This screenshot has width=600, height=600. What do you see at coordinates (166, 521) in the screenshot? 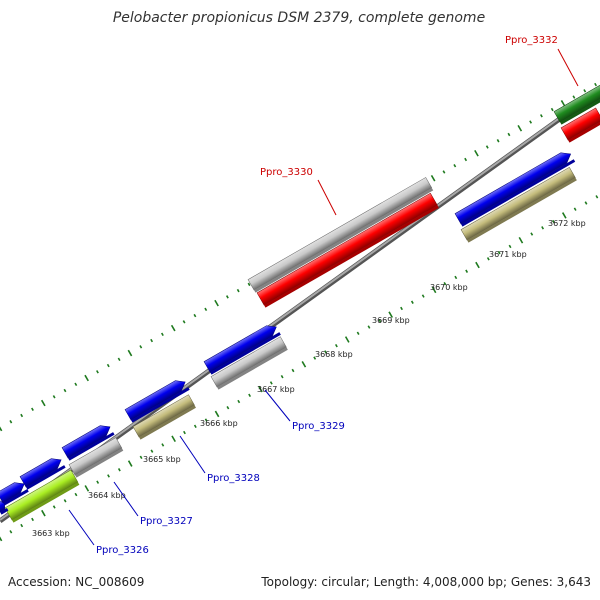
I see `gene-label: Ppro_3327` at bounding box center [166, 521].